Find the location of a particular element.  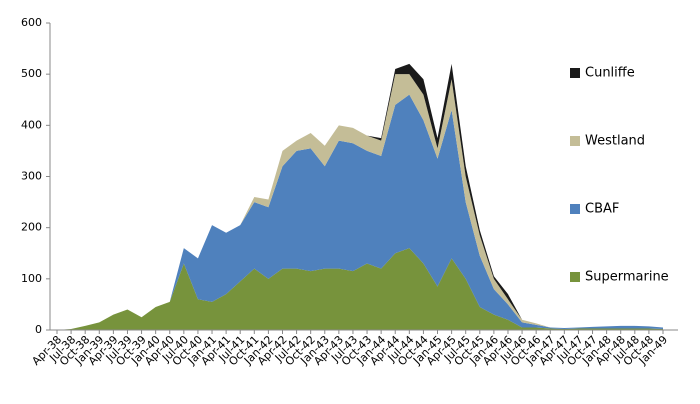

y-tick-label: 300 is located at coordinates (31, 176).